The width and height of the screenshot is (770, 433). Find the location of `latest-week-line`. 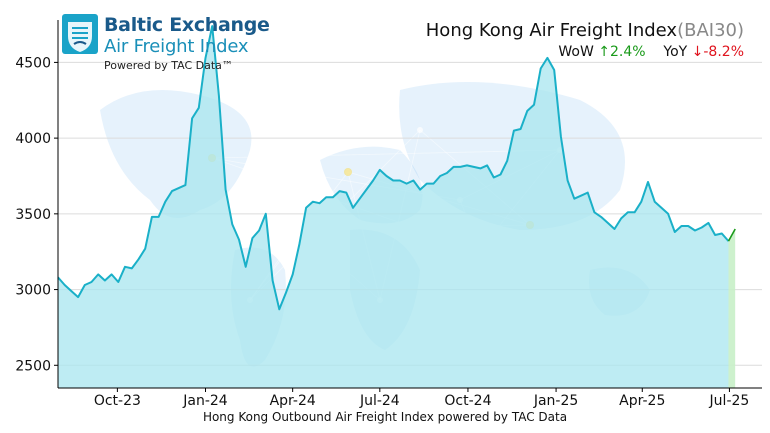

latest-week-line is located at coordinates (731, 235).